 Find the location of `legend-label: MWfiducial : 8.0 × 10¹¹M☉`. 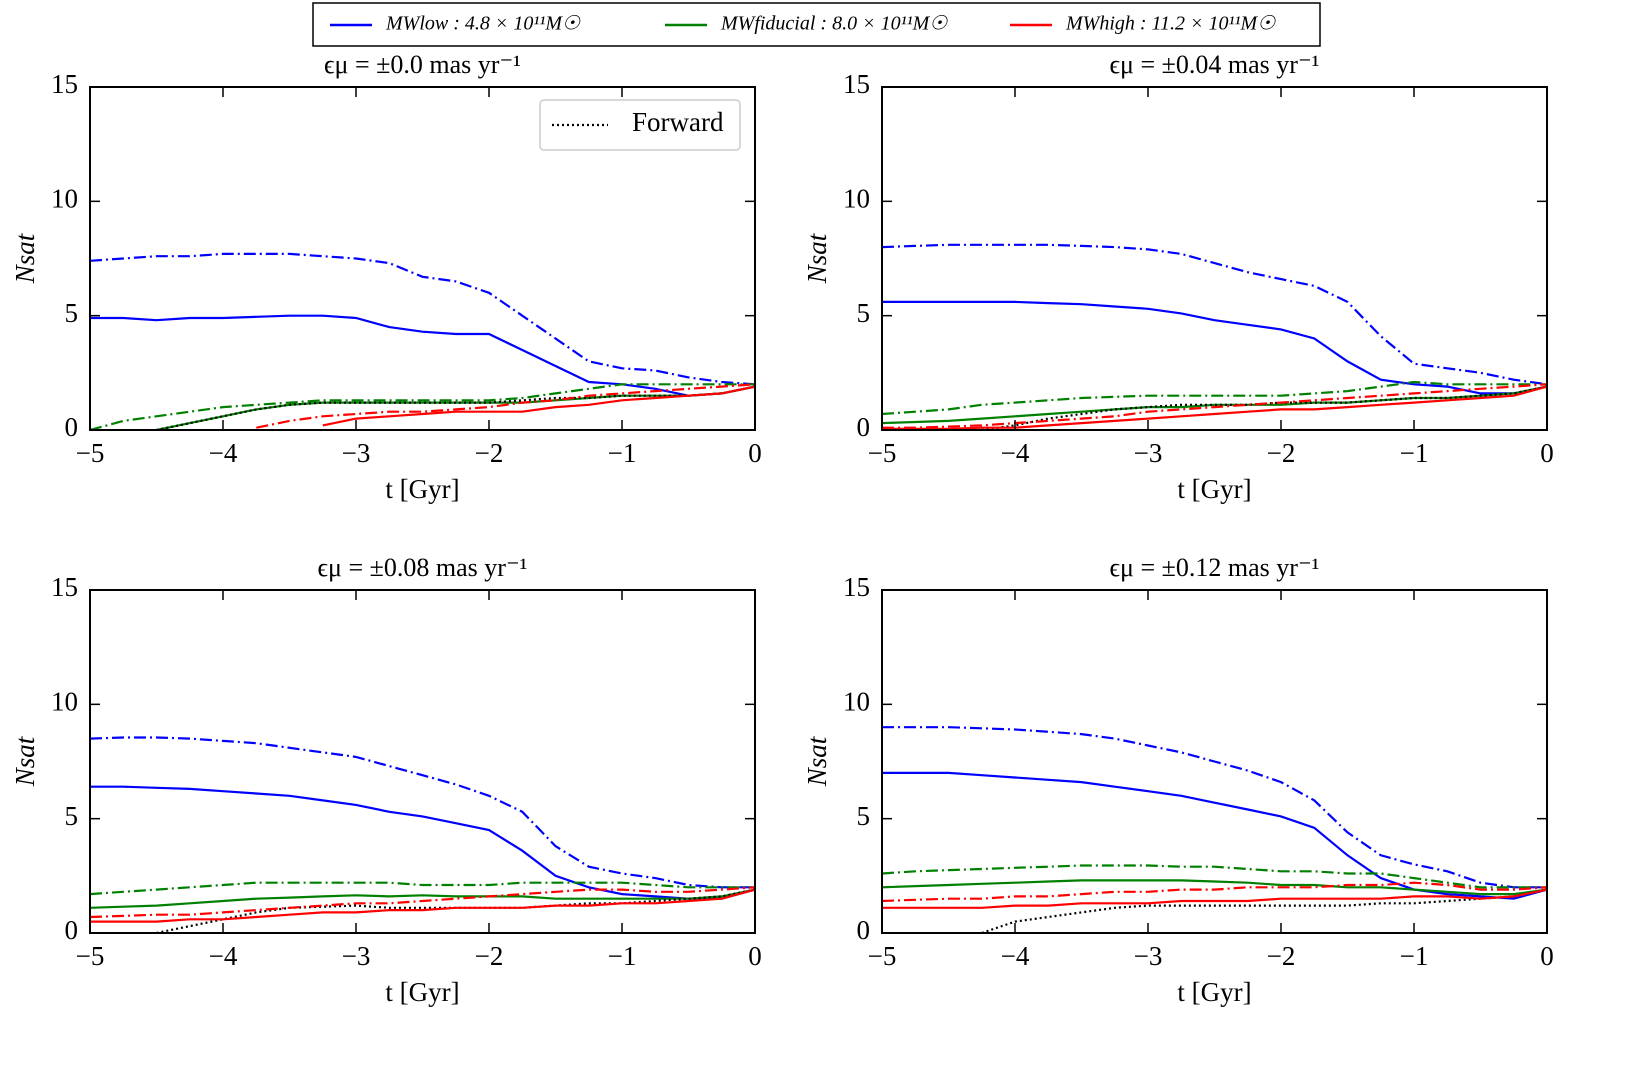

legend-label: MWfiducial : 8.0 × 10¹¹M☉ is located at coordinates (834, 24).